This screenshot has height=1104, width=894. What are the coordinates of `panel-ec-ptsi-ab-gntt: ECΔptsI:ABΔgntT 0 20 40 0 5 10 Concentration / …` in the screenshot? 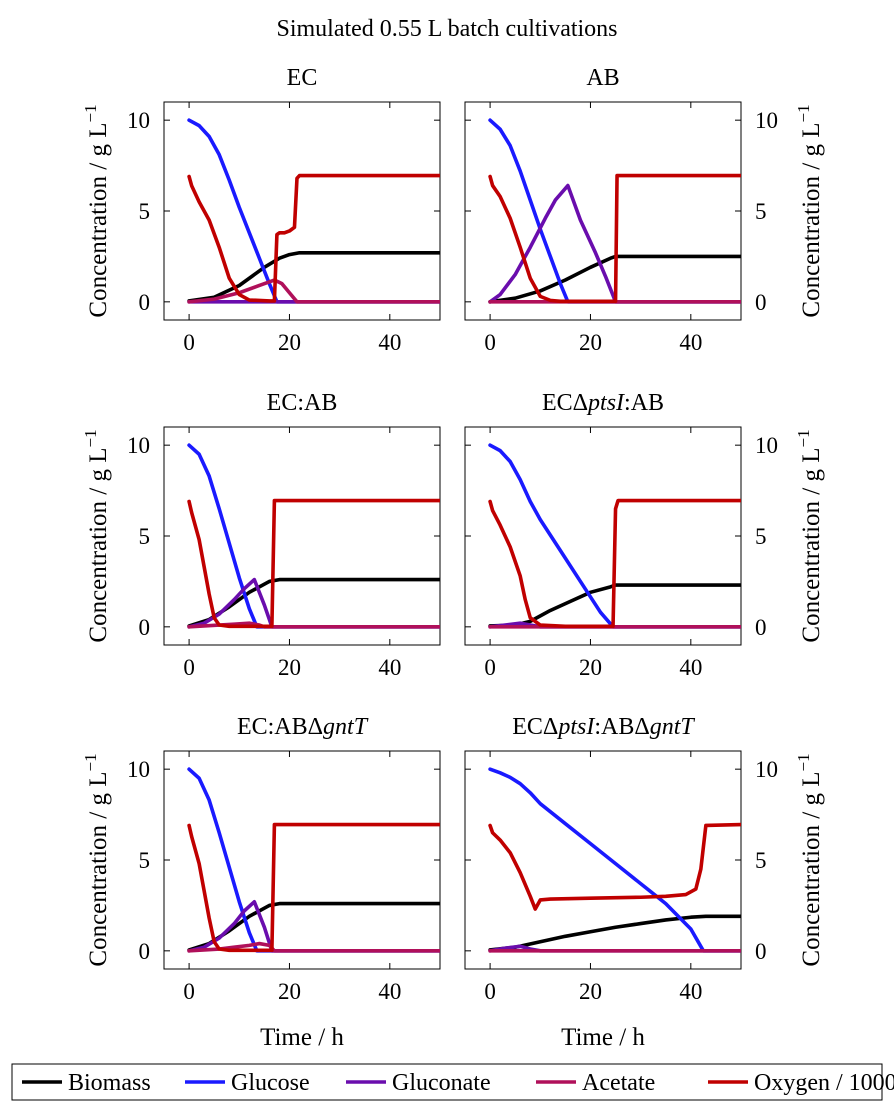 It's located at (644, 882).